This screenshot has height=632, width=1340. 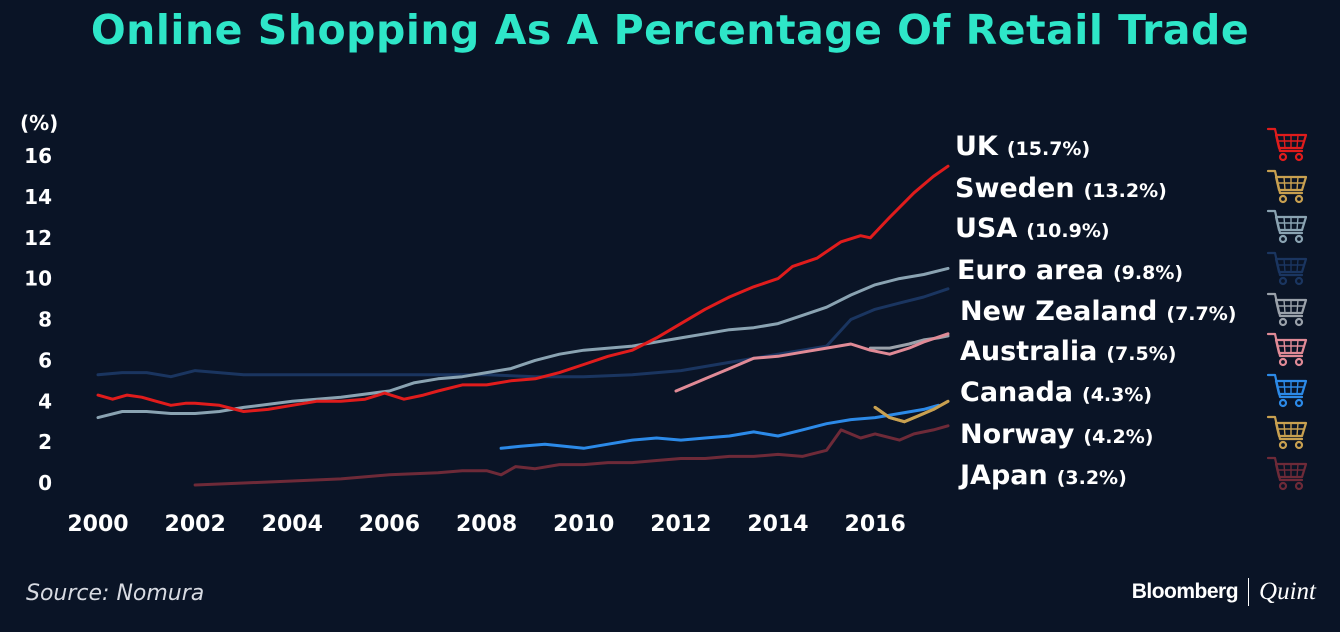 I want to click on legend-entry: UK (15.7%), so click(x=1022, y=146).